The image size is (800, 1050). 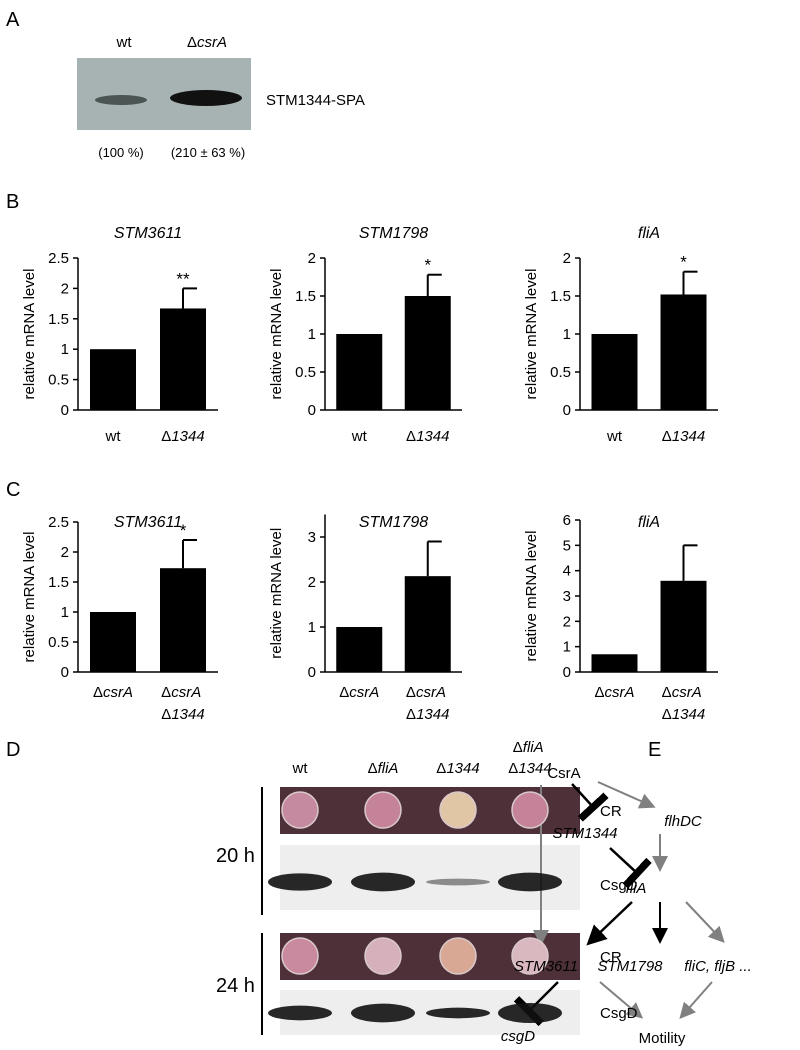 What do you see at coordinates (235, 986) in the screenshot?
I see `time-label: 24 h` at bounding box center [235, 986].